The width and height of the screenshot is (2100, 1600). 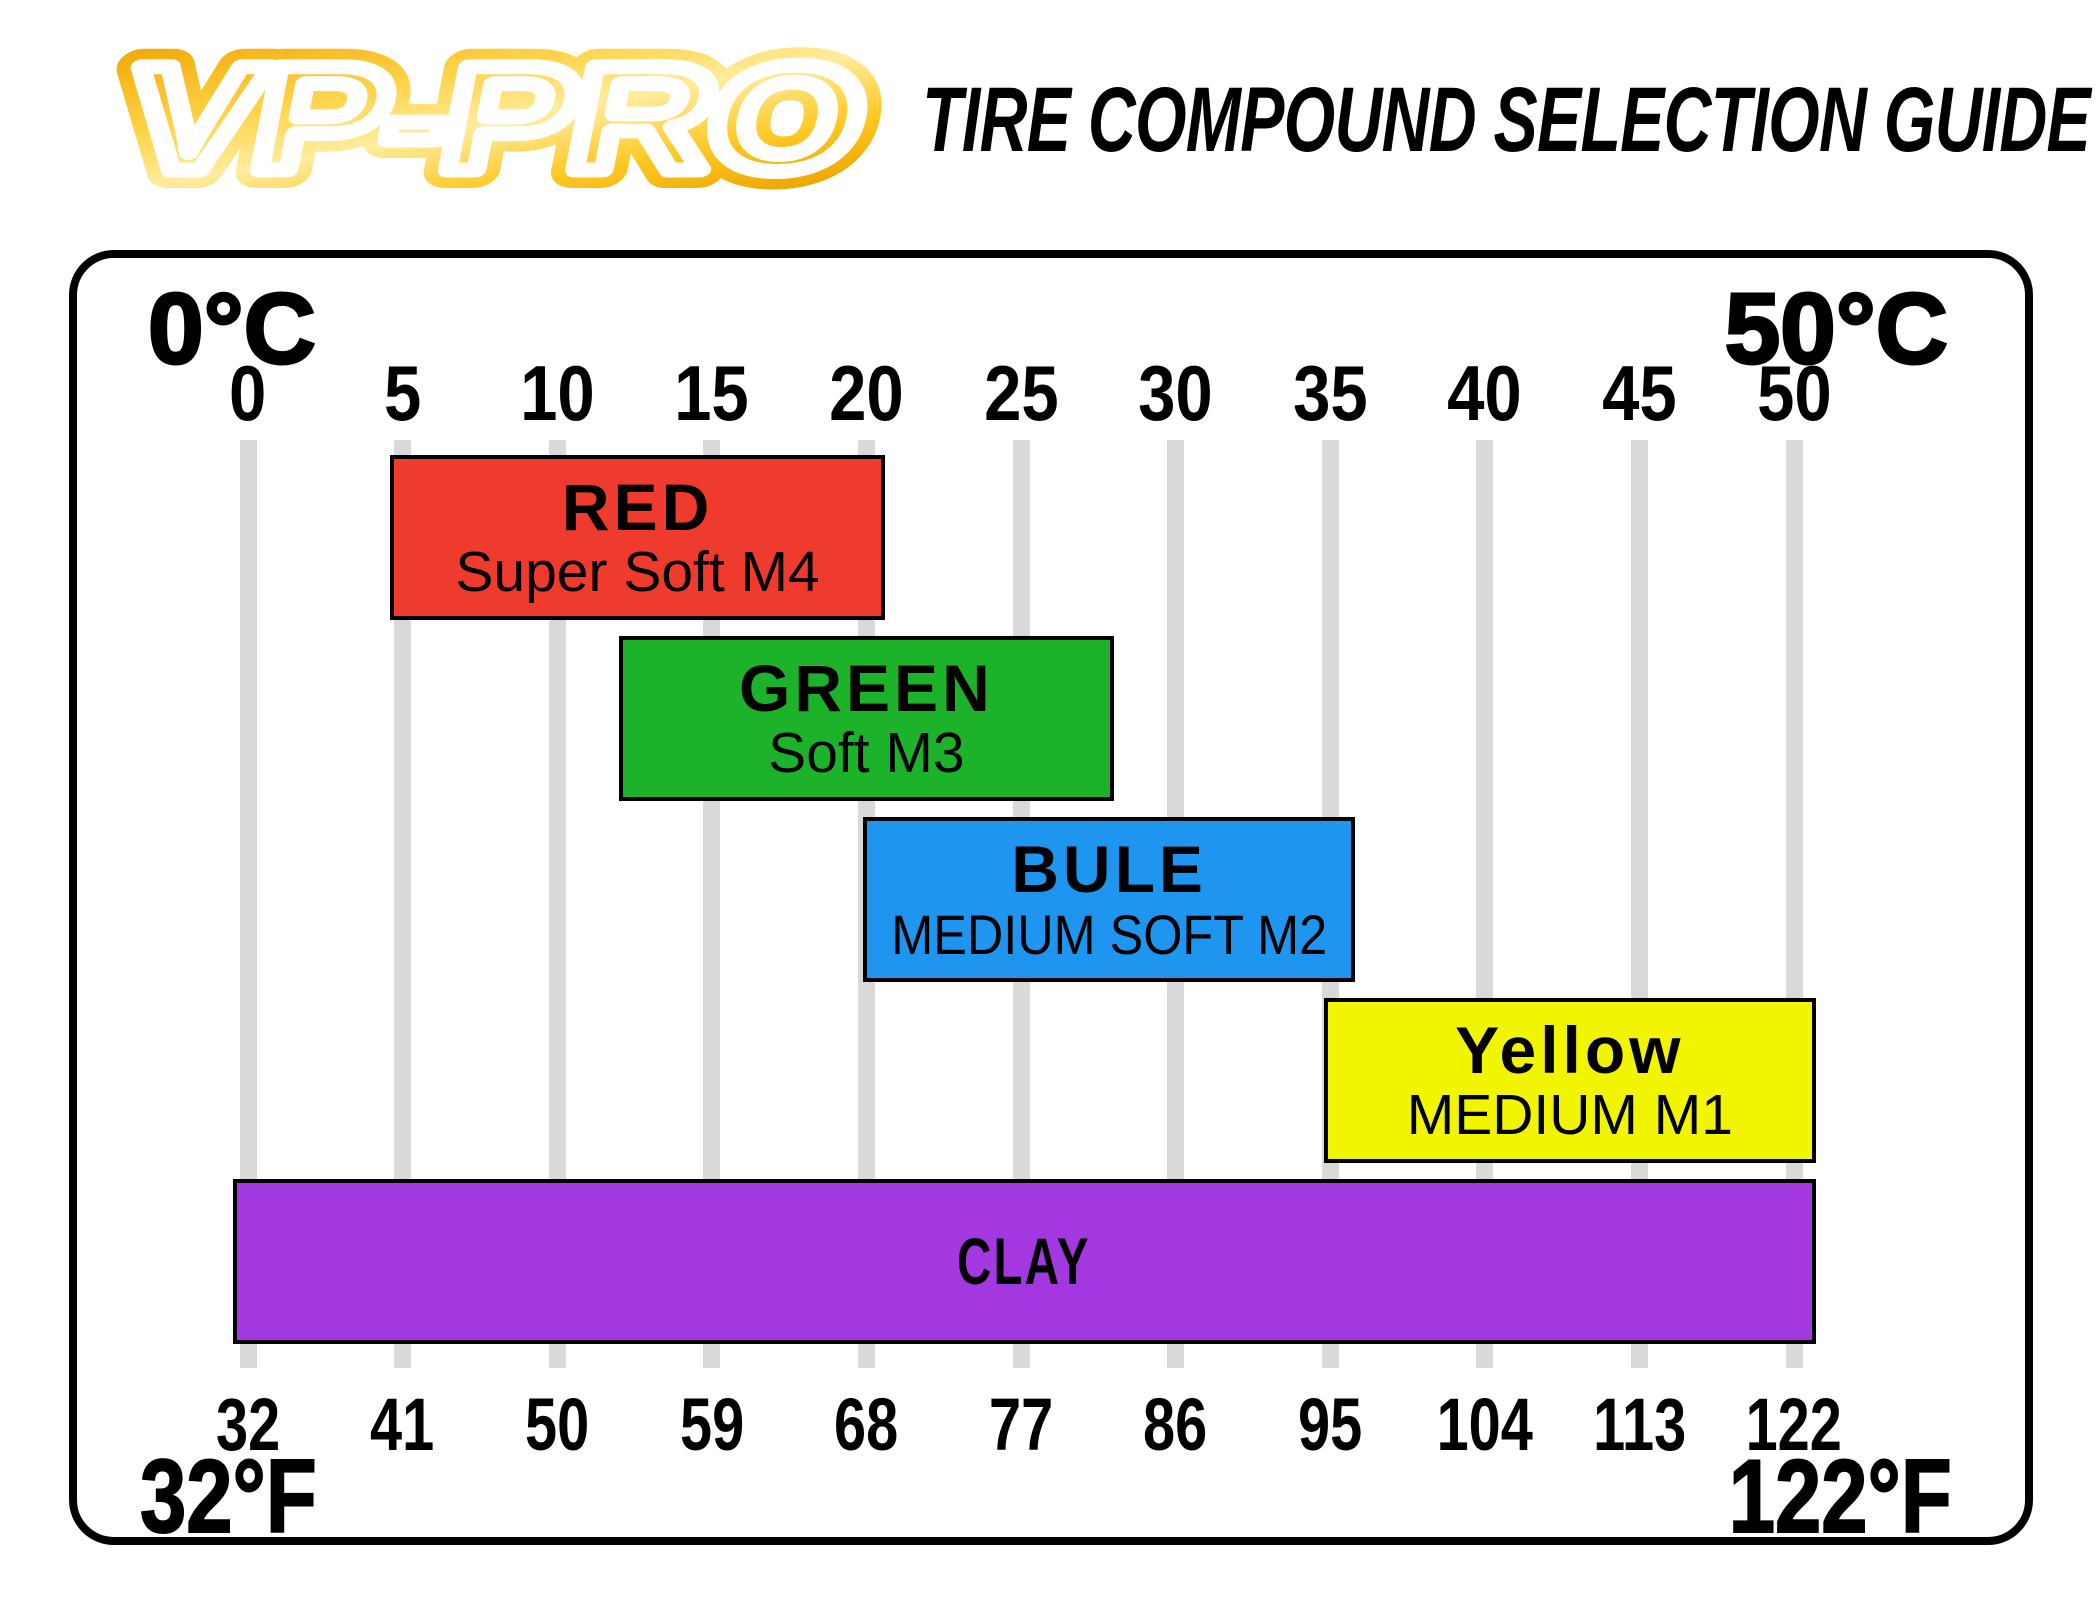 What do you see at coordinates (1840, 1497) in the screenshot?
I see `fahrenheit-max-label: 122°F` at bounding box center [1840, 1497].